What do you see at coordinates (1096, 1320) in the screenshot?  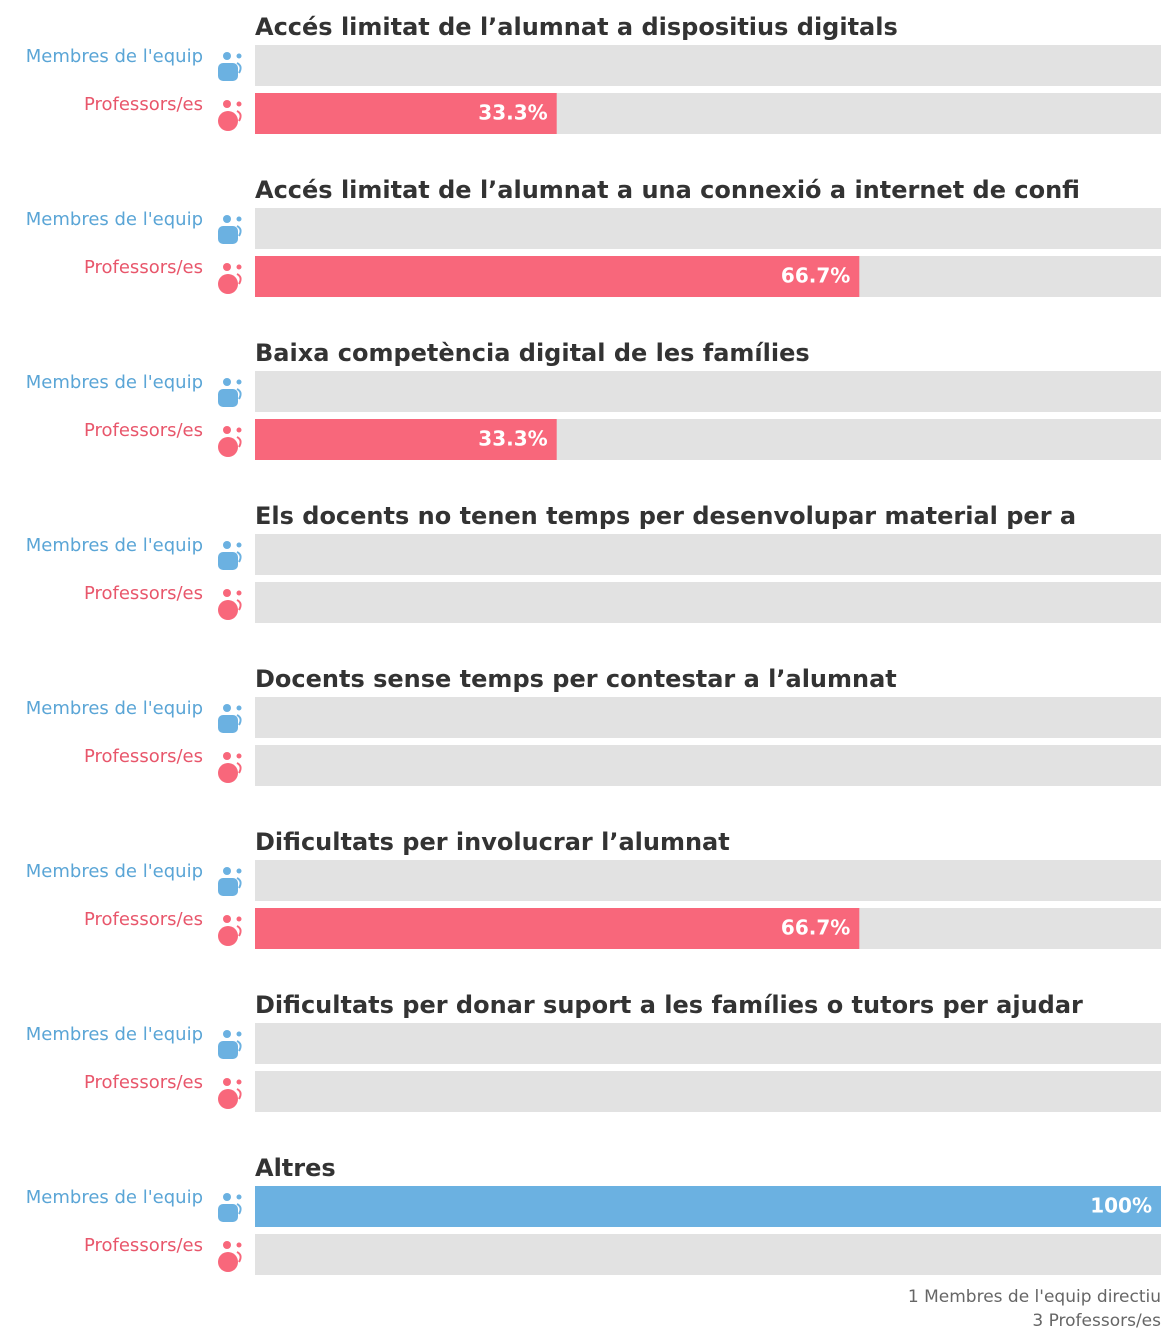 I see `footnote: 3 Professors/es` at bounding box center [1096, 1320].